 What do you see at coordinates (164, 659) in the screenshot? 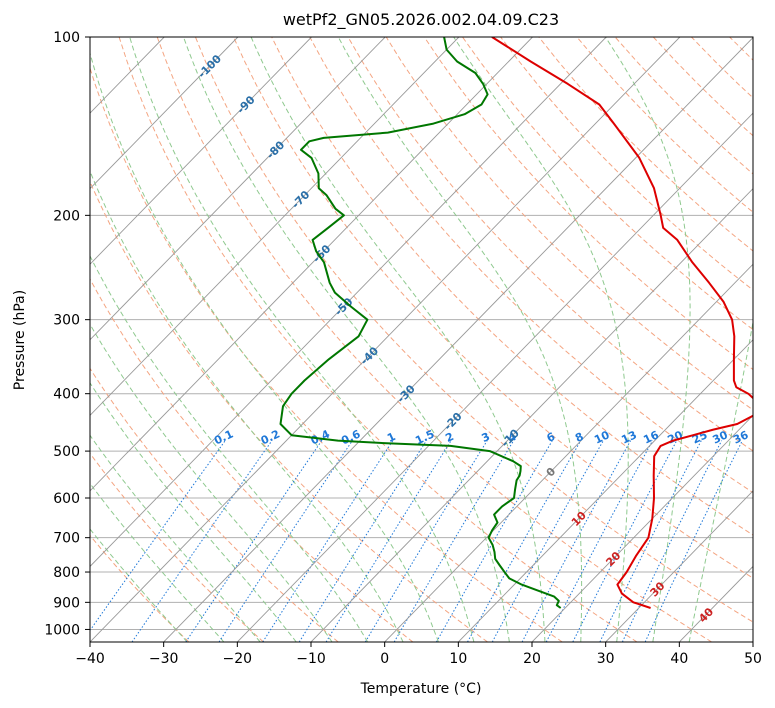
I see `x-tick-label: −30` at bounding box center [164, 659].